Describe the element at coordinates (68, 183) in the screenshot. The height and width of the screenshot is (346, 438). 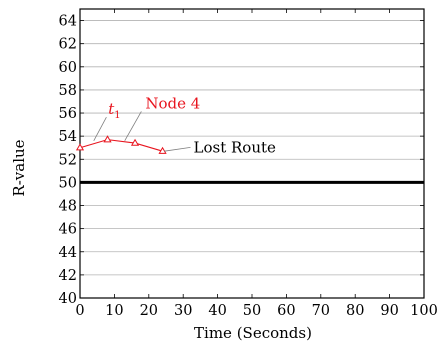
I see `y-tick-label: 50` at that location.